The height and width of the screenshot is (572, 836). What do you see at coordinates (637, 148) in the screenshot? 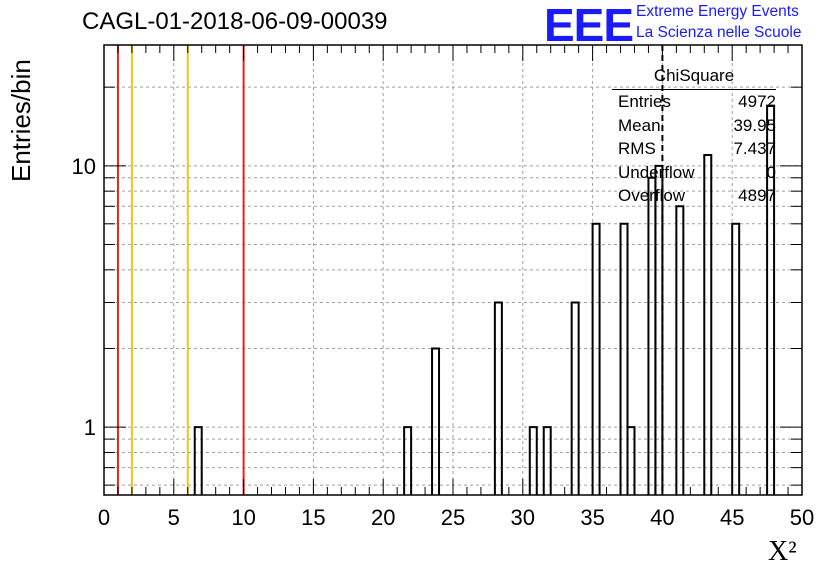
I see `stats-label: RMS` at bounding box center [637, 148].